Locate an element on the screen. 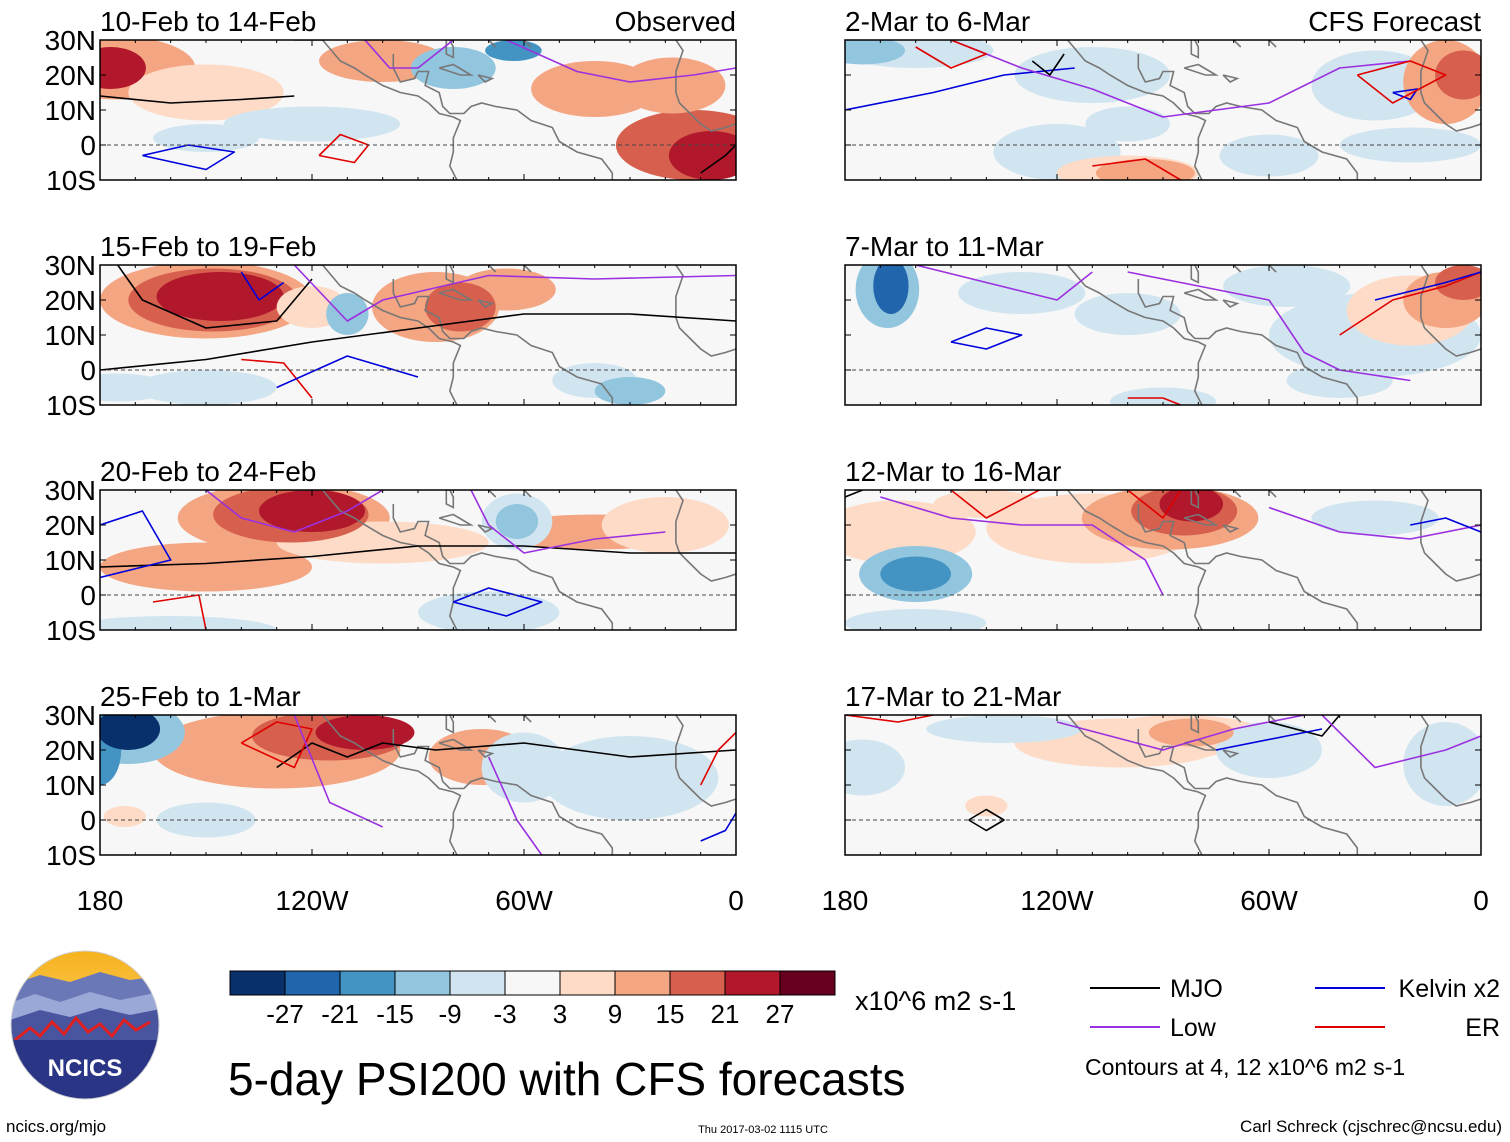 The image size is (1510, 1142). panel-8: 17-Mar to 21-Mar is located at coordinates (1163, 768).